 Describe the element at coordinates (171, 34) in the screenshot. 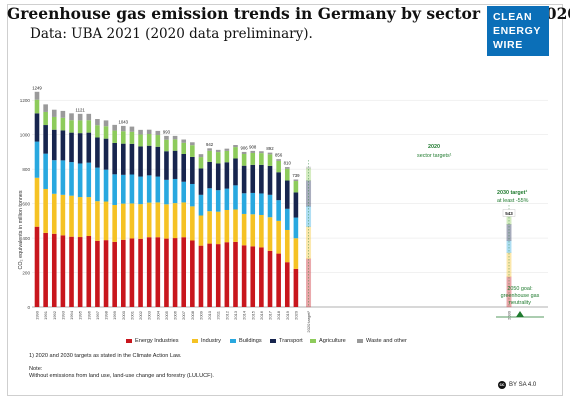

I see `page-subtitle: Data: UBA 2021 (2020 data preliminary).` at that location.